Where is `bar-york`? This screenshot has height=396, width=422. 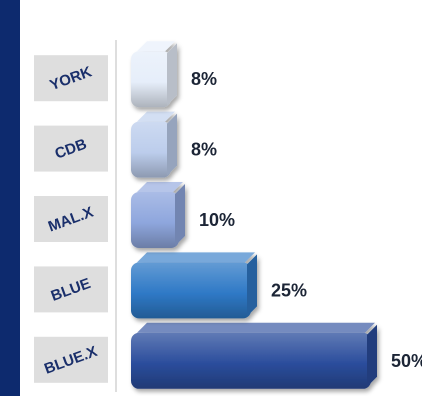 bar-york is located at coordinates (154, 74).